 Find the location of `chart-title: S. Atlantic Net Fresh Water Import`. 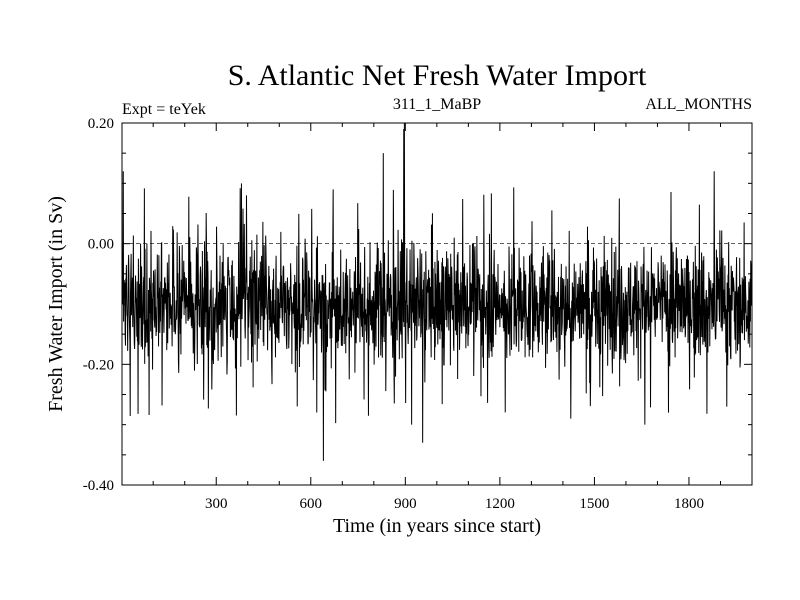

chart-title: S. Atlantic Net Fresh Water Import is located at coordinates (437, 75).